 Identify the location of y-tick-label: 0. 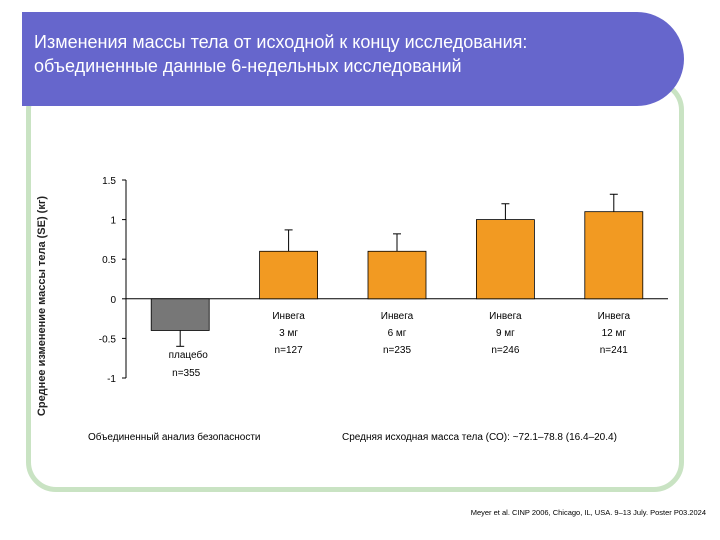
(113, 300).